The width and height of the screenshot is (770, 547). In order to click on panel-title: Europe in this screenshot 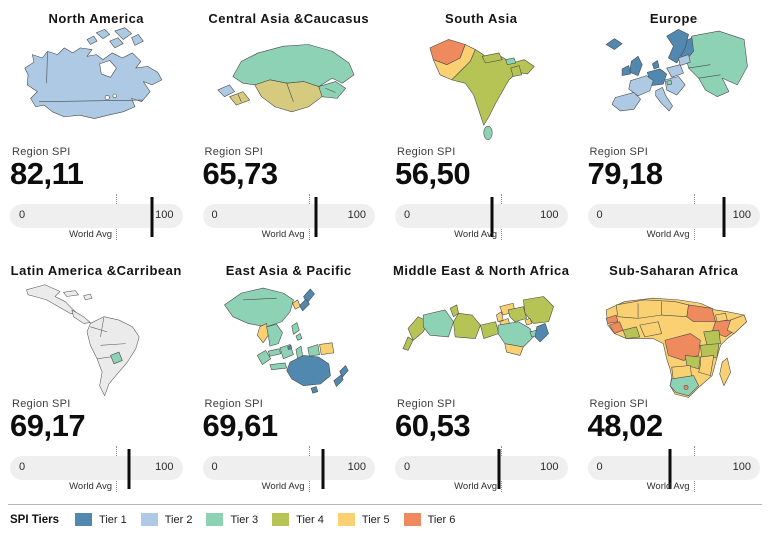, I will do `click(673, 18)`.